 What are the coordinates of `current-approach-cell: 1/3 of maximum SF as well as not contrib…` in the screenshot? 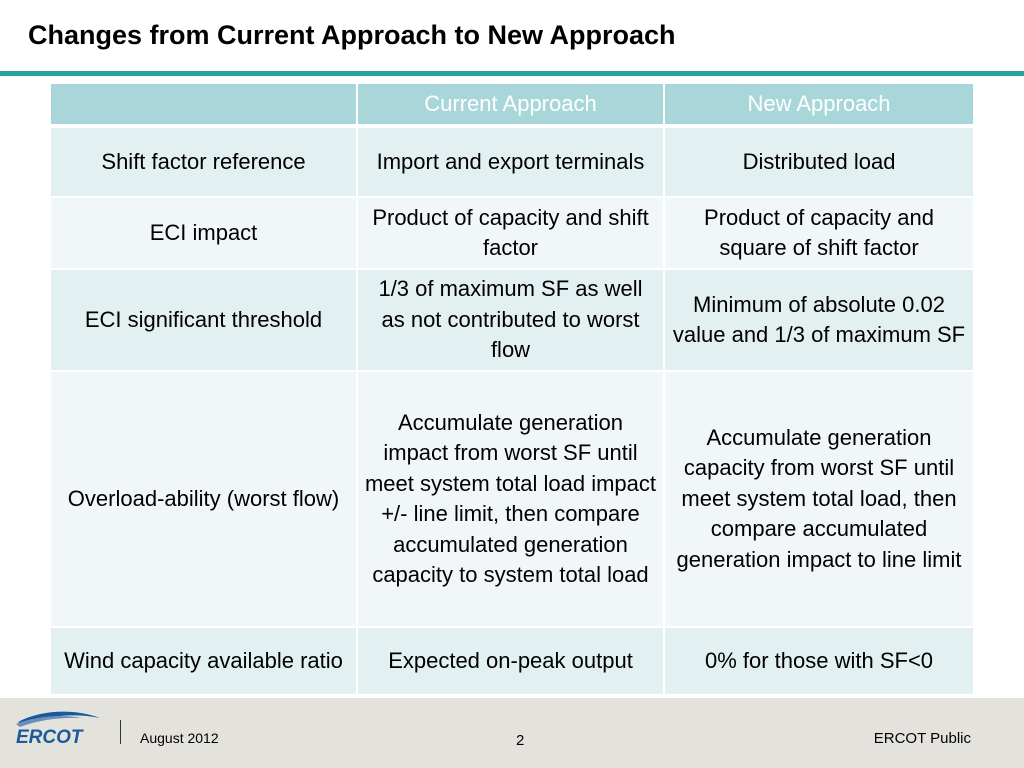 It's located at (511, 321).